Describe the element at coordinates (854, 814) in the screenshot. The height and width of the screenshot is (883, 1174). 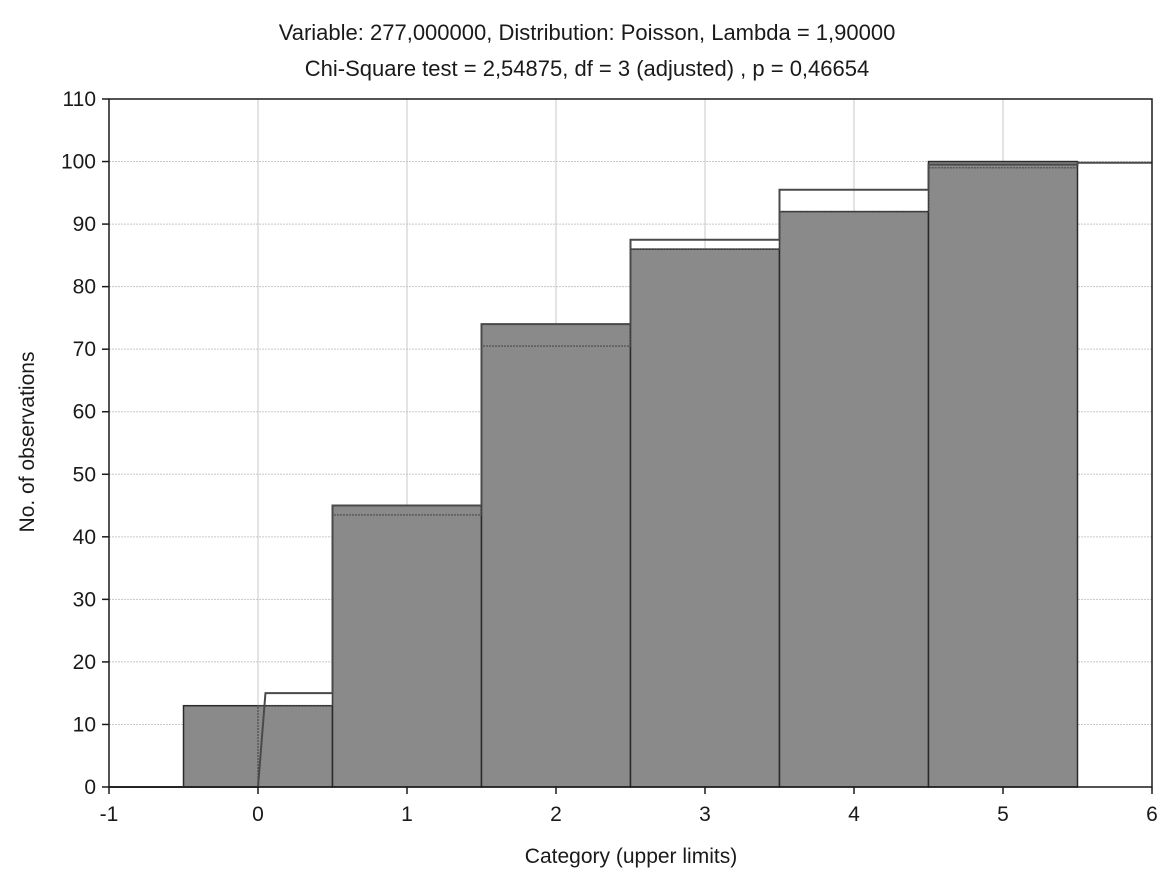
I see `x-tick-label: 4` at that location.